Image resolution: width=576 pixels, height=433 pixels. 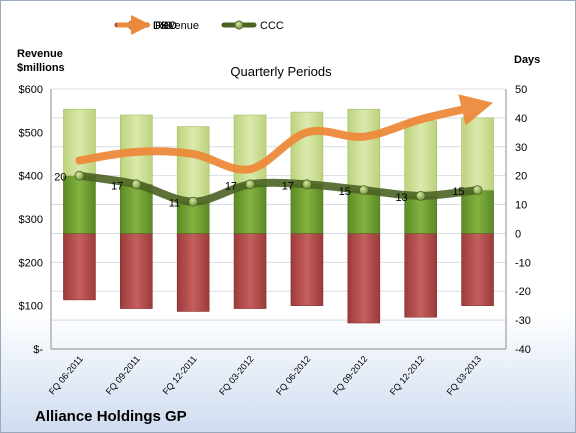 I want to click on y-right-tick-label: -10, so click(x=523, y=263).